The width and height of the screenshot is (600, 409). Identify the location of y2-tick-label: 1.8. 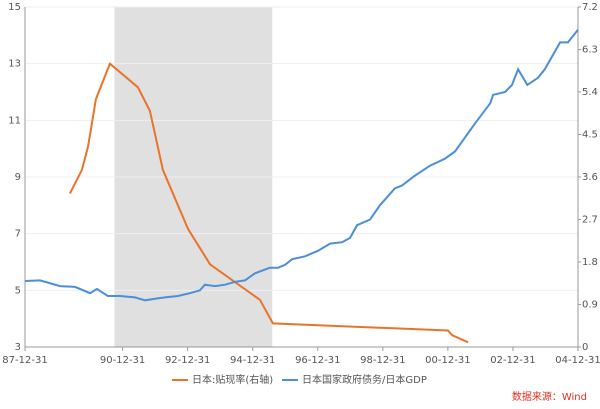
(590, 262).